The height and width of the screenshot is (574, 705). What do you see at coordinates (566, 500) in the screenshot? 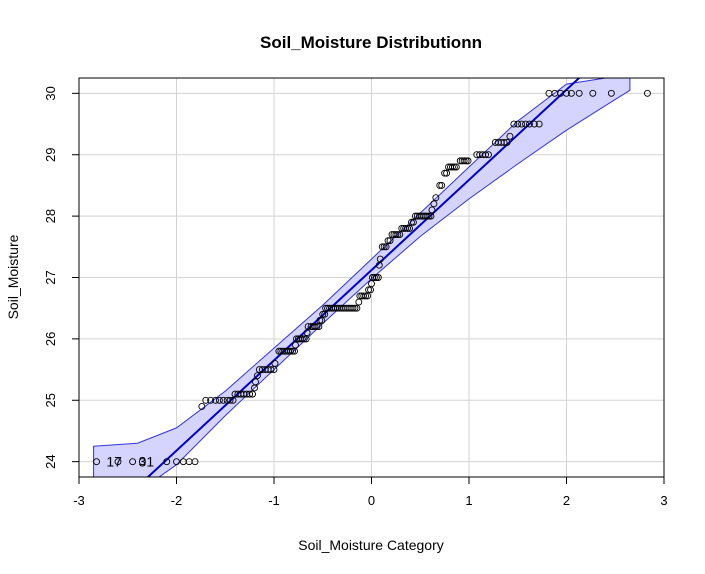
I see `x-tick-label: 2` at bounding box center [566, 500].